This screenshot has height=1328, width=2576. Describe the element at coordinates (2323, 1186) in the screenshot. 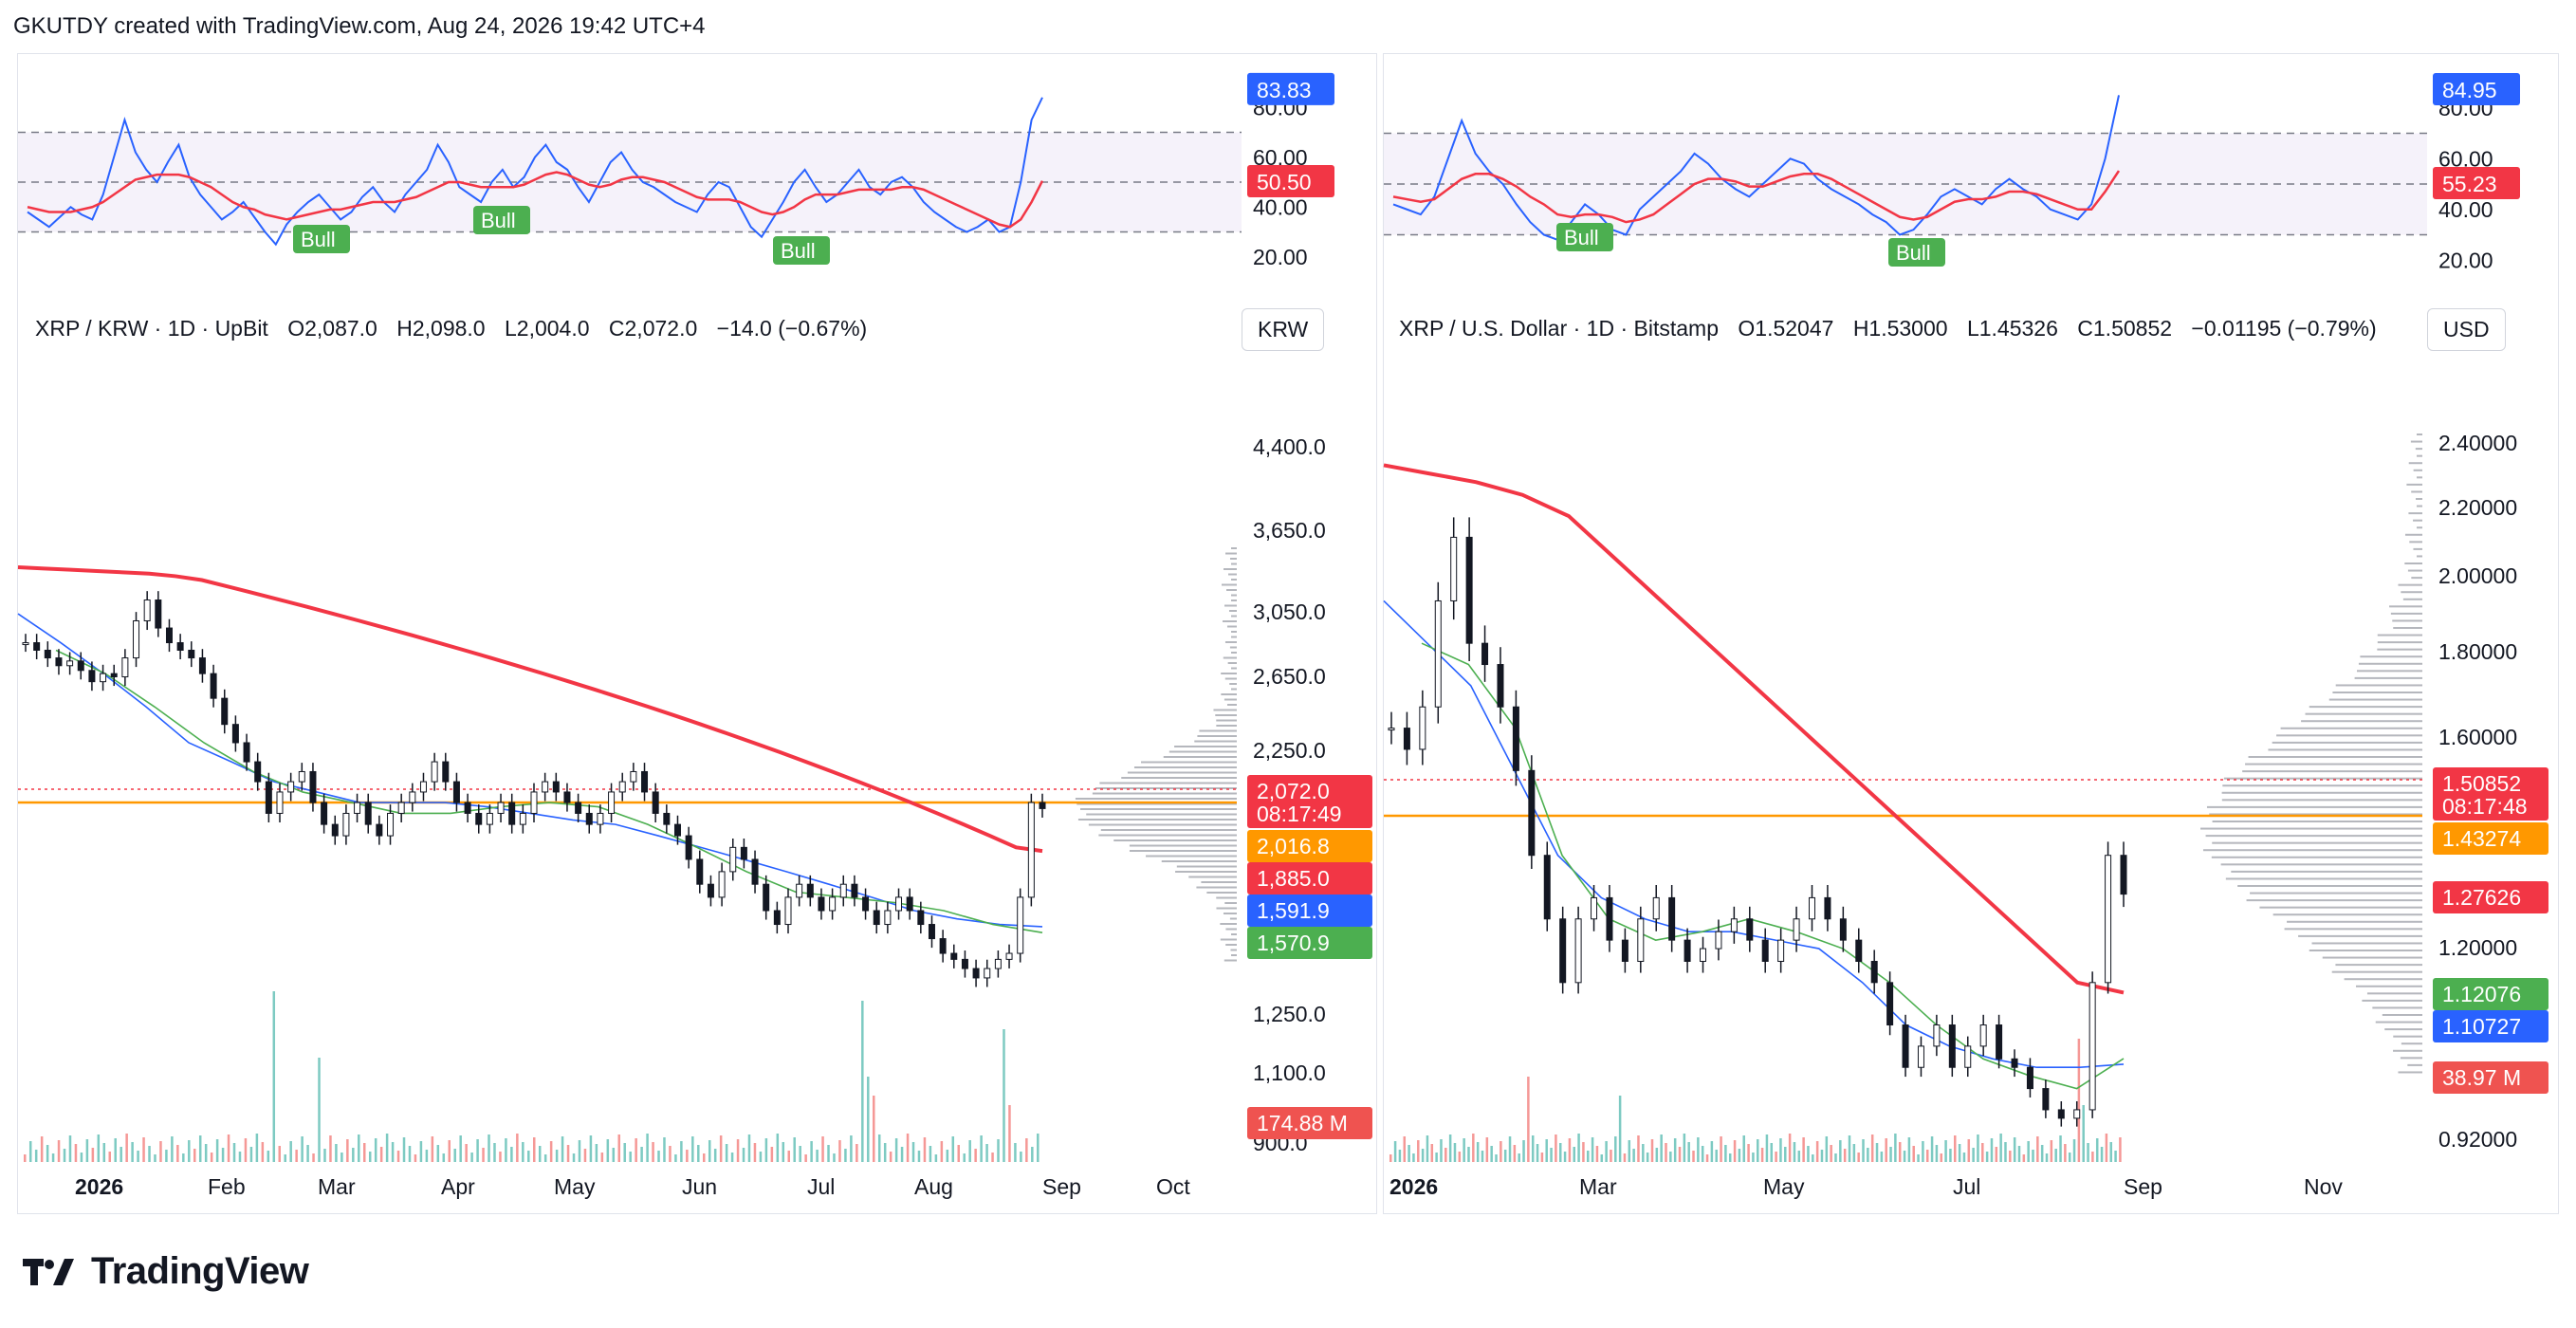

I see `time-tick-label: Nov` at that location.